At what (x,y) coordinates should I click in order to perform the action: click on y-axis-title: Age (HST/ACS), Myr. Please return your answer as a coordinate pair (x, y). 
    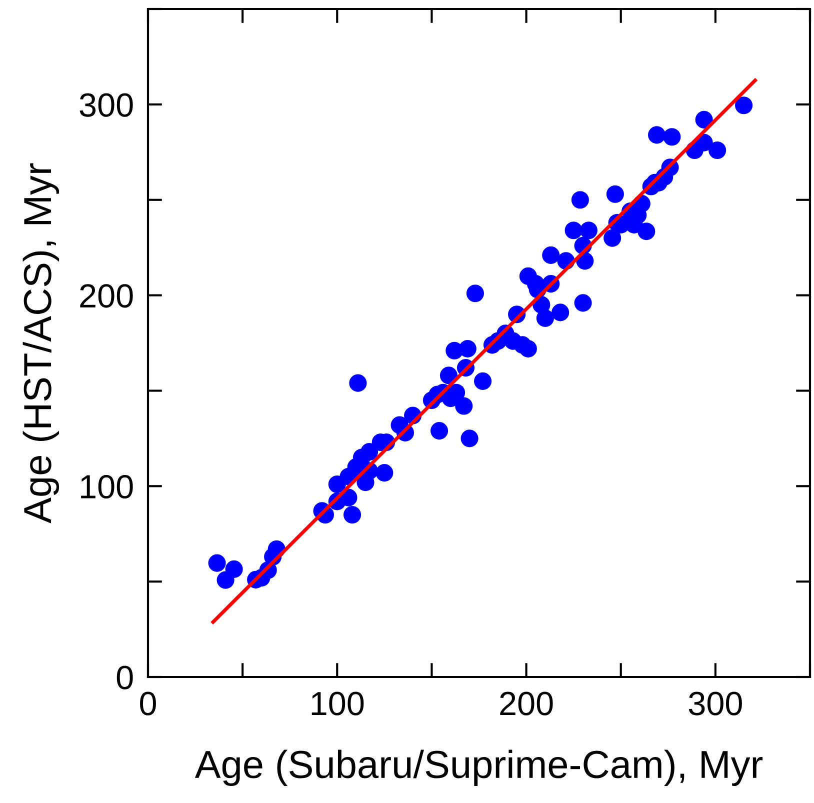
    Looking at the image, I should click on (41, 343).